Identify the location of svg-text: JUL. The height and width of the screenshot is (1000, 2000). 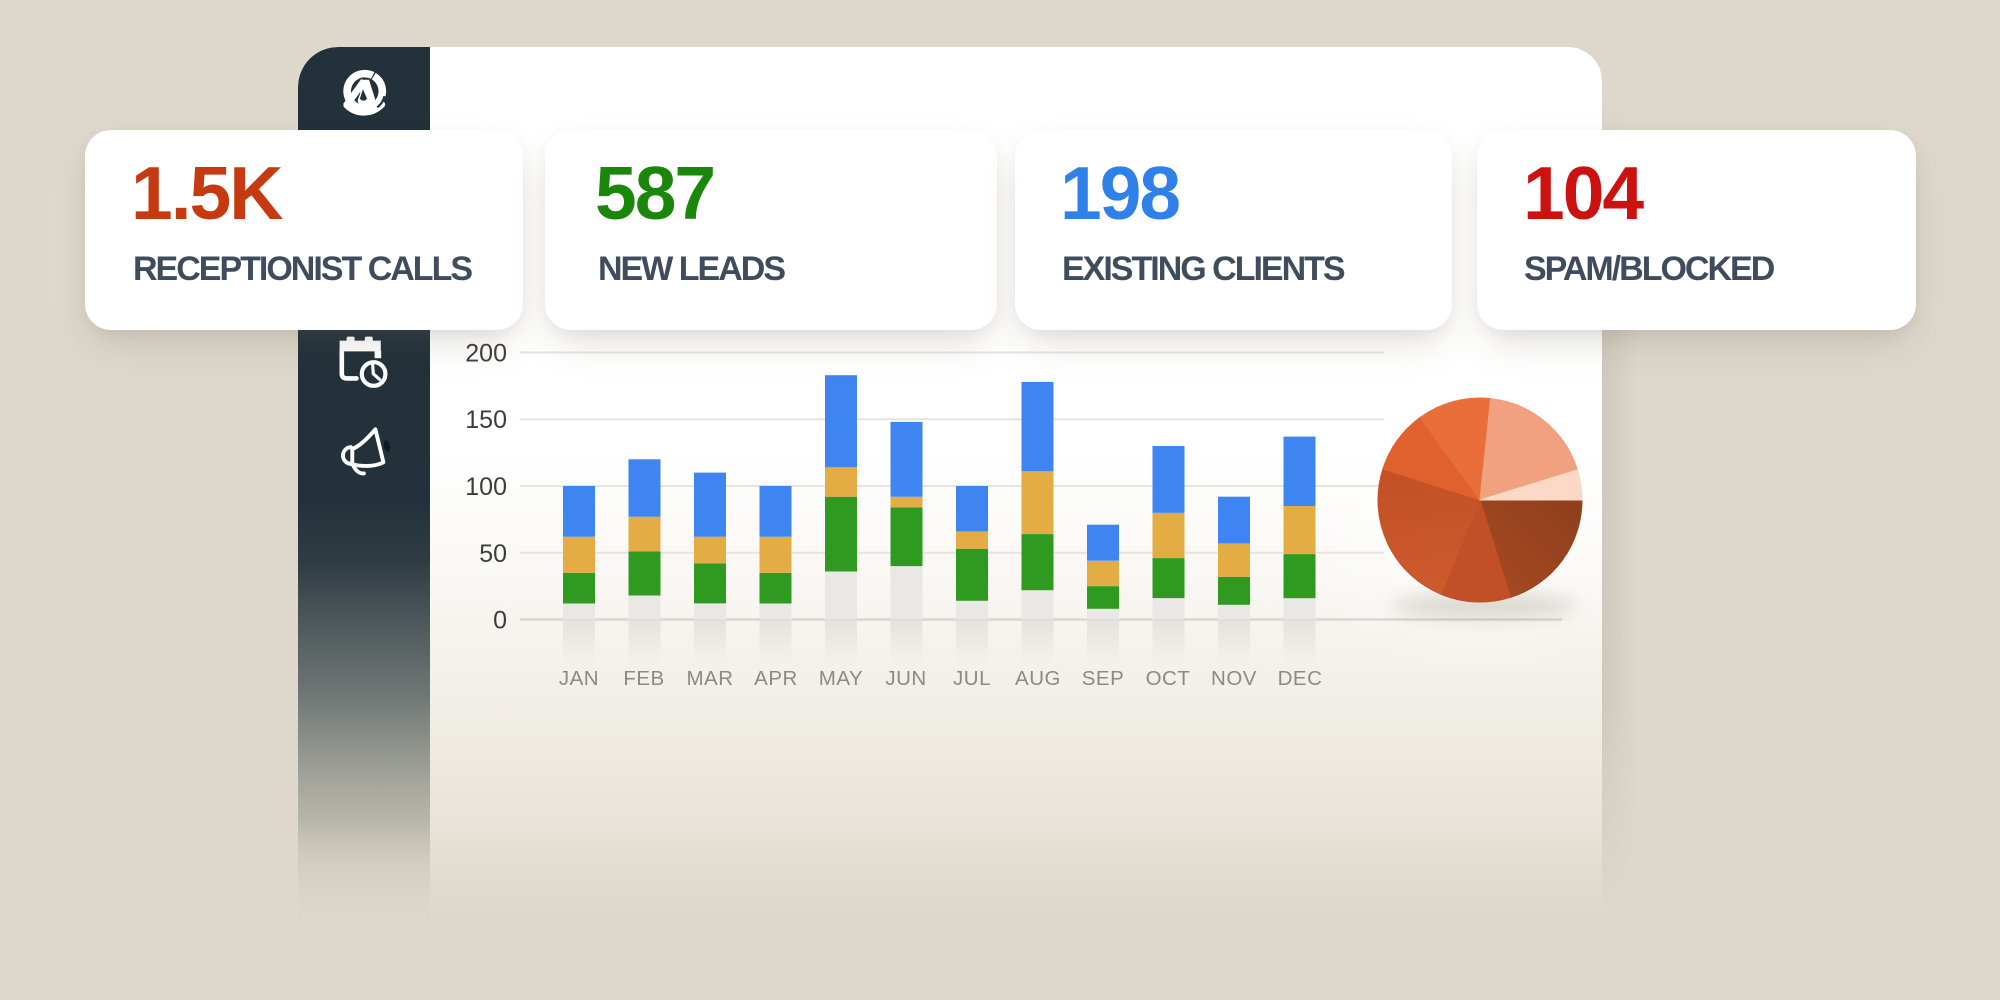
(972, 678).